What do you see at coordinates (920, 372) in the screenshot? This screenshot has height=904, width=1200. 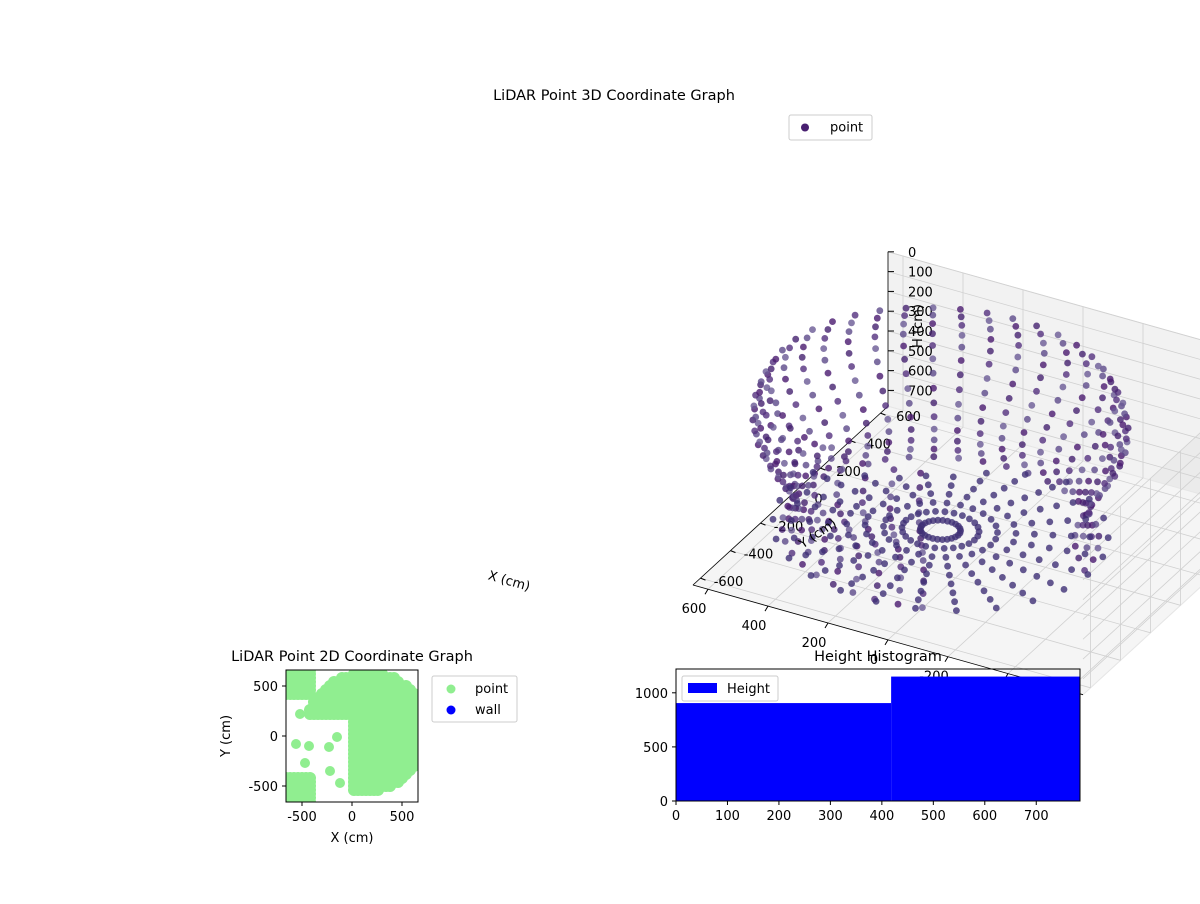 I see `tick-label-z: 600` at bounding box center [920, 372].